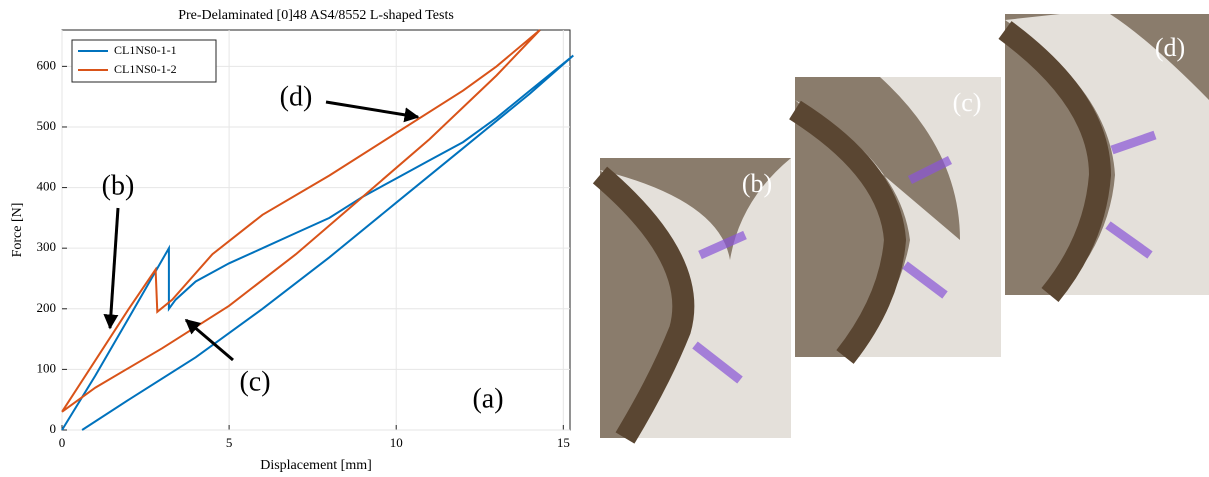 Image resolution: width=1209 pixels, height=477 pixels. I want to click on y-axis-label: Force [N], so click(17, 230).